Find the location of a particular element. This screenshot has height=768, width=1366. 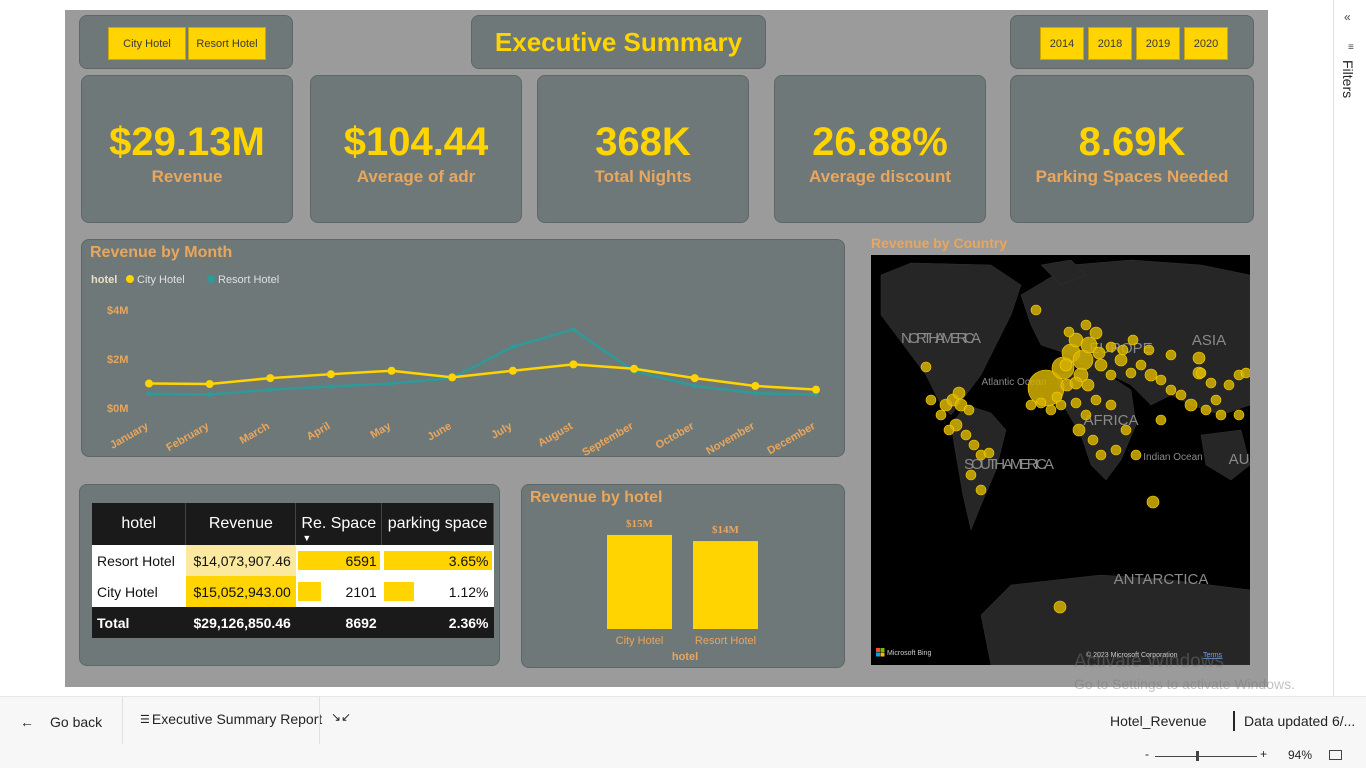

slicer-city-hotel: City Hotel is located at coordinates (147, 43).